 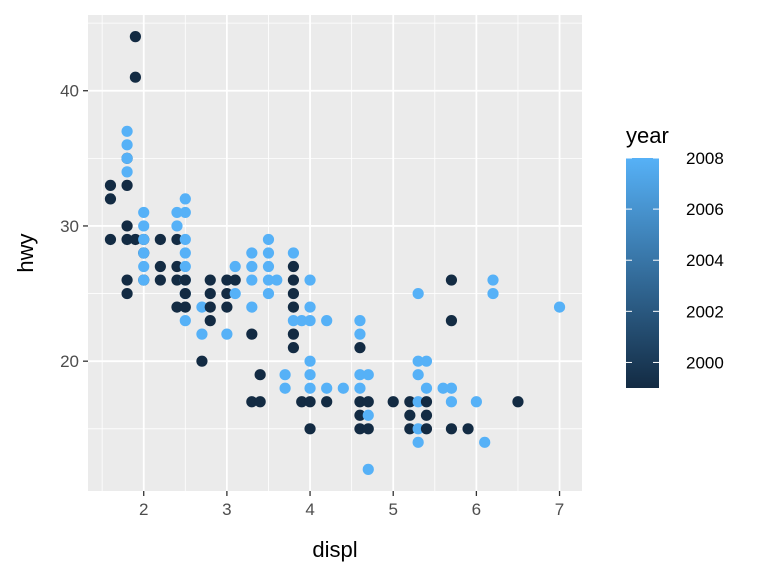 I want to click on x-tick-label: 7, so click(x=559, y=509).